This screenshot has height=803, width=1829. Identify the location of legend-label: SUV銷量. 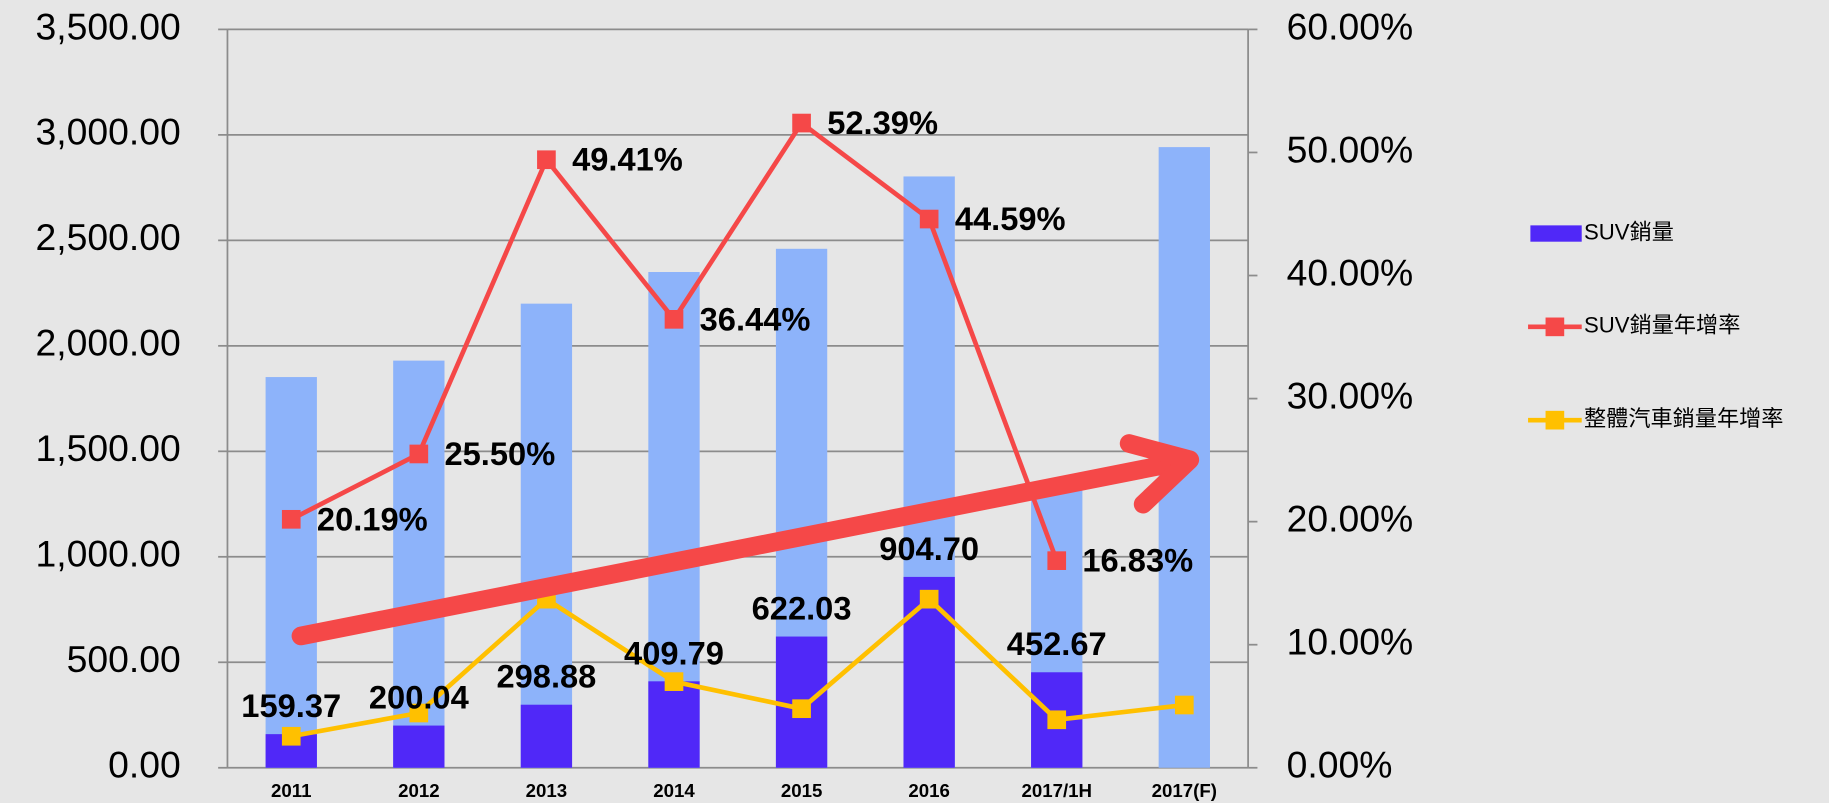
(1629, 231).